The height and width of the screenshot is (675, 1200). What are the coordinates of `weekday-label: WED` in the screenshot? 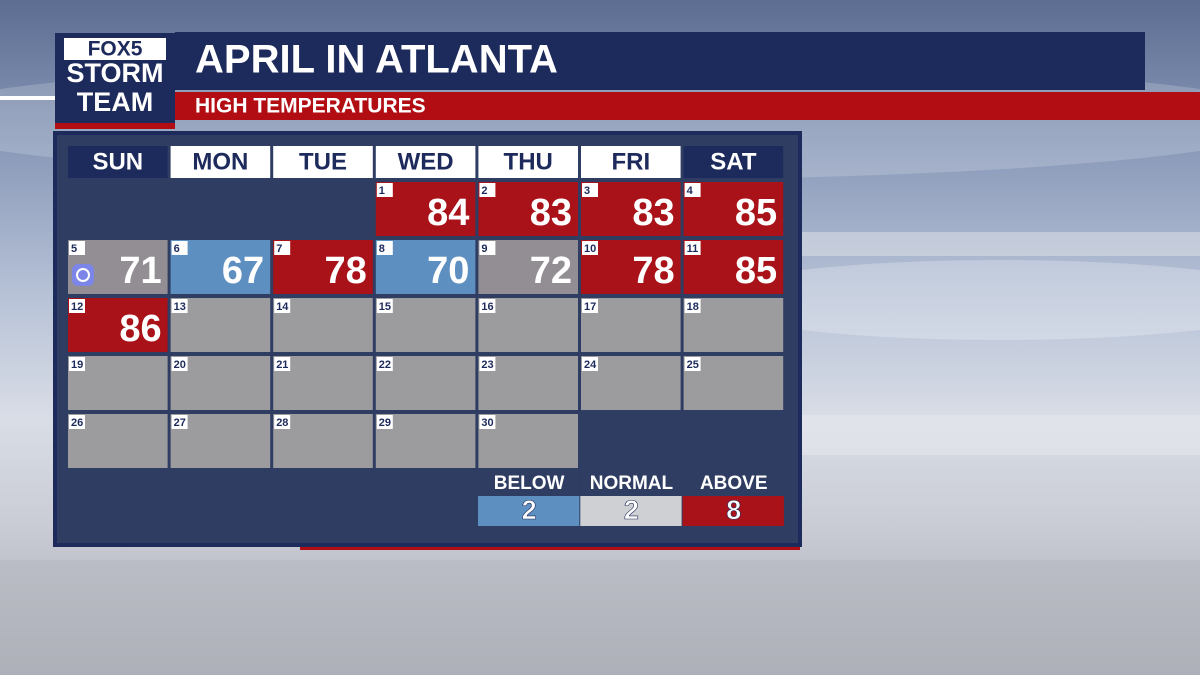 It's located at (426, 161).